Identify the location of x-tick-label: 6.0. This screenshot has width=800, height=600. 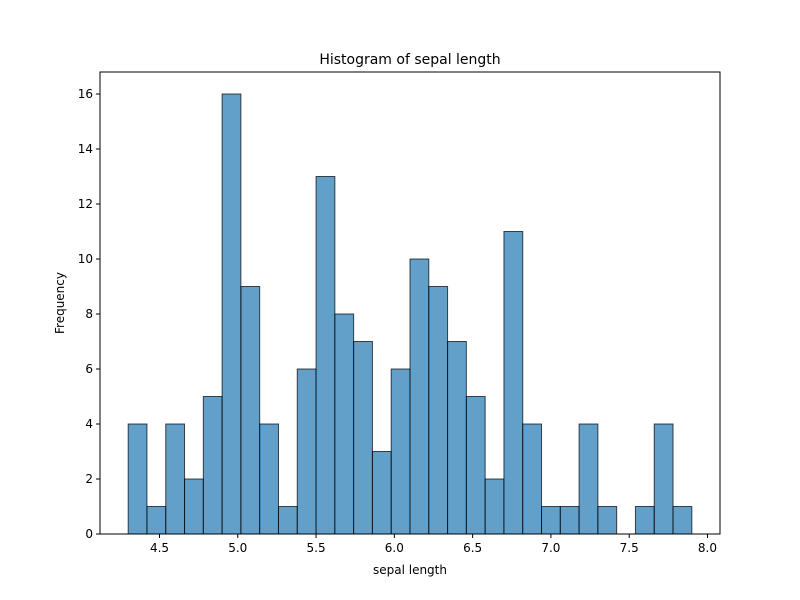
(394, 548).